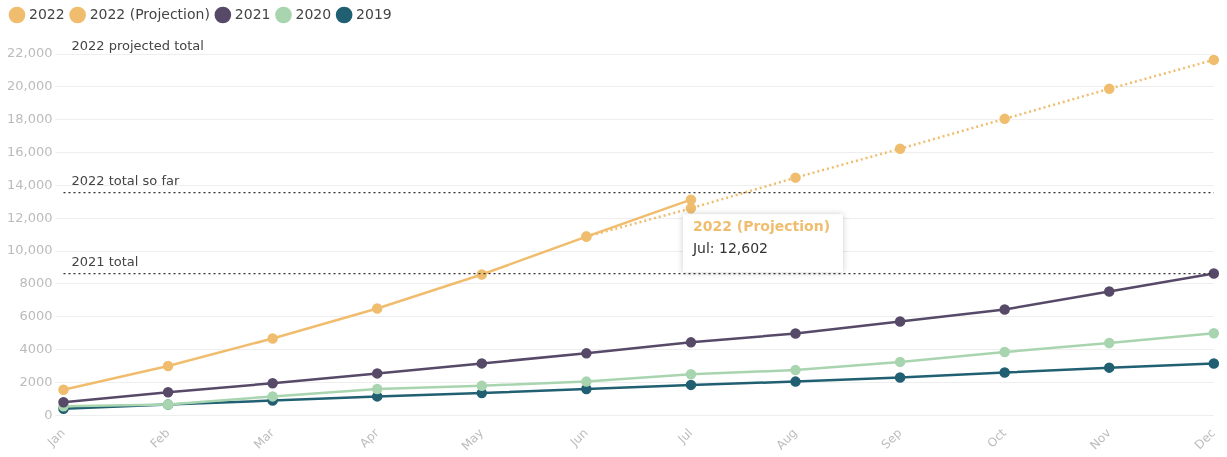 This screenshot has width=1227, height=457. I want to click on y-tick-label: 18,000, so click(29, 119).